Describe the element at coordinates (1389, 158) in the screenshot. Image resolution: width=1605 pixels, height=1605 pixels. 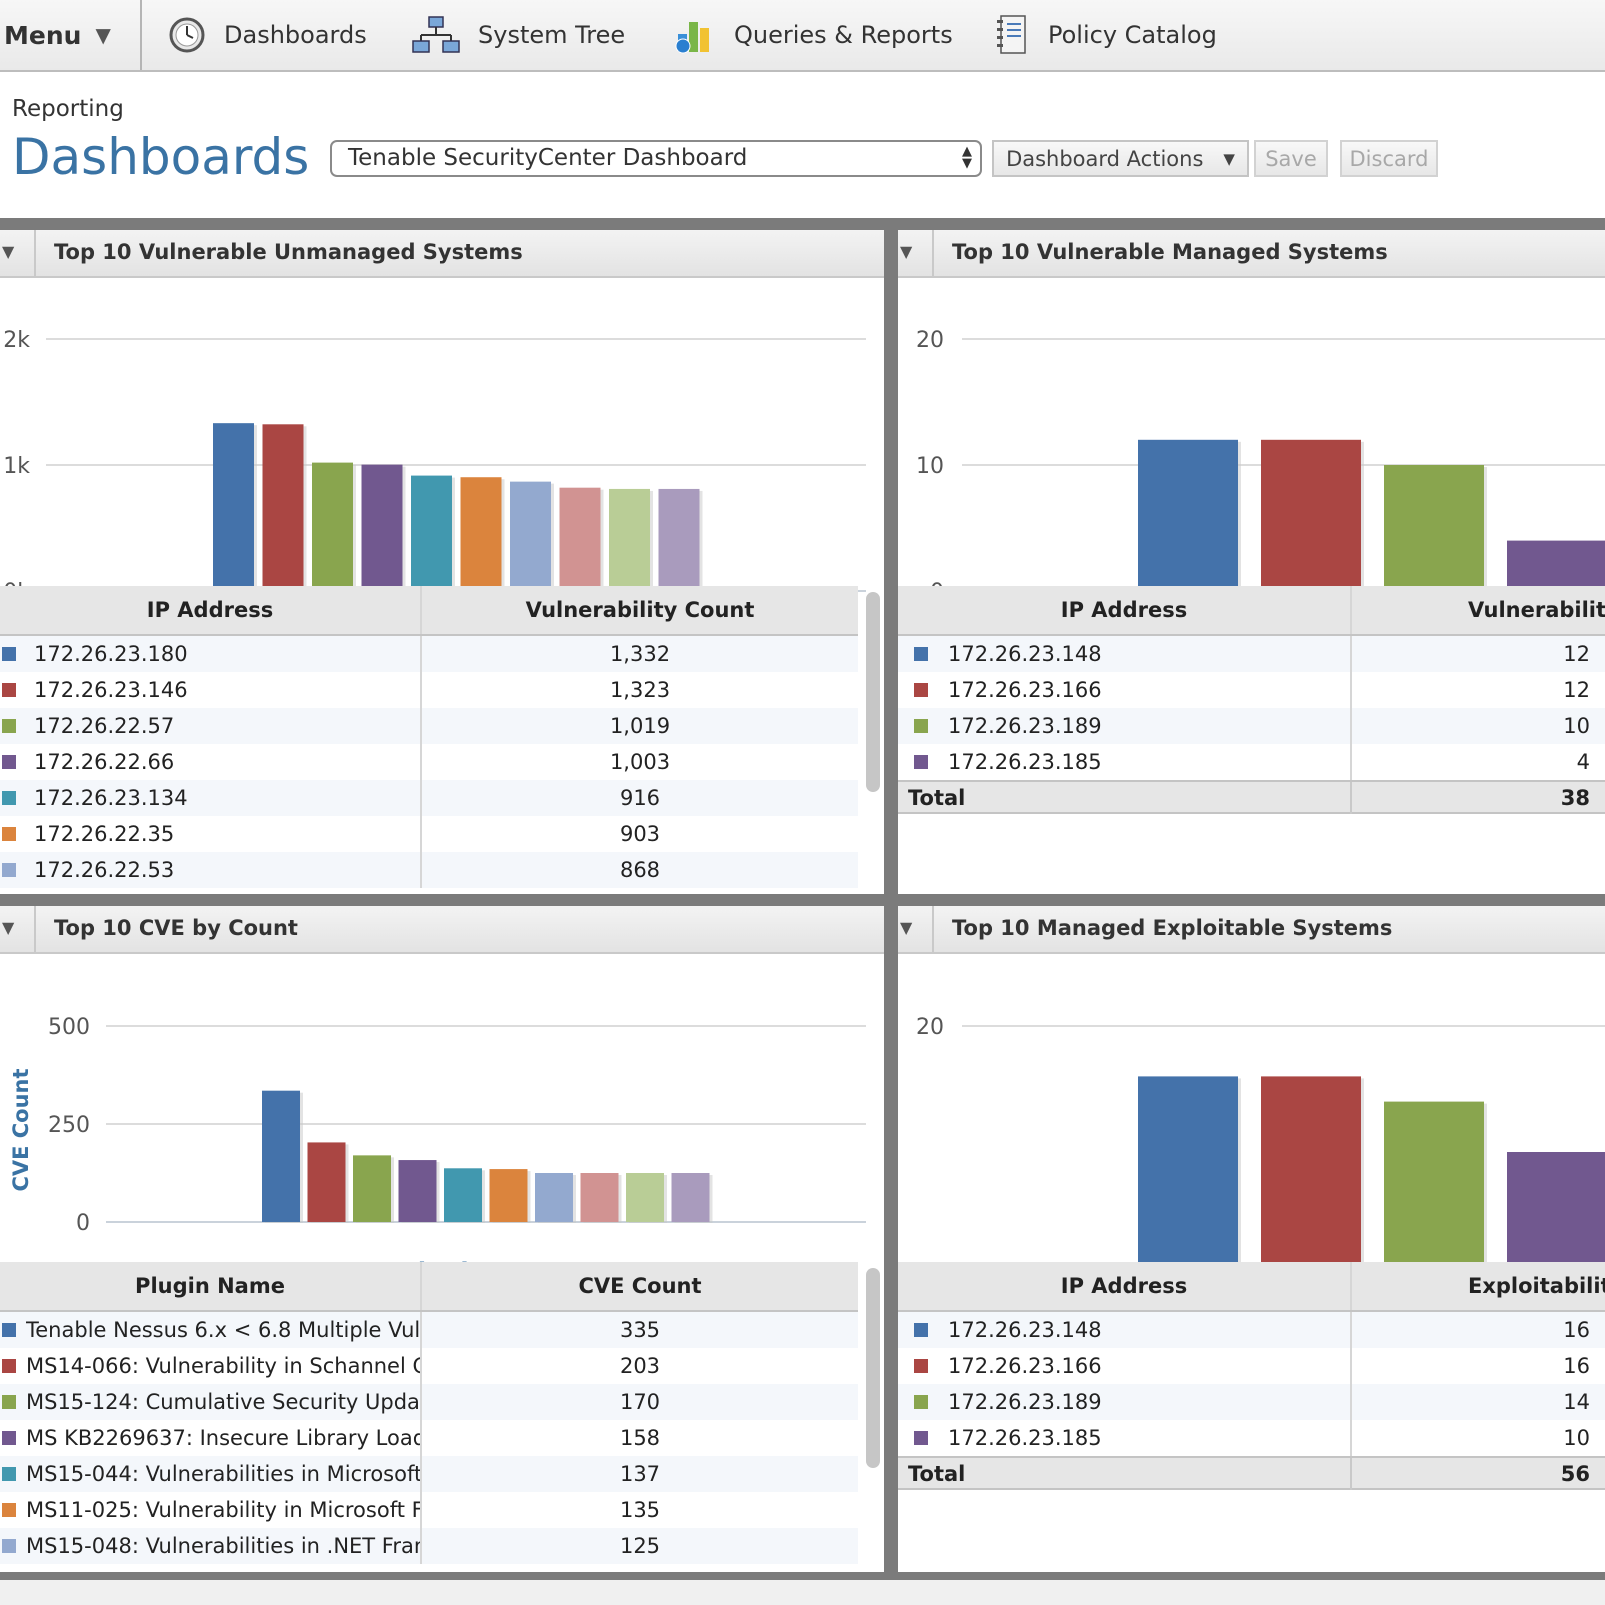
I see `discard-button: Discard` at that location.